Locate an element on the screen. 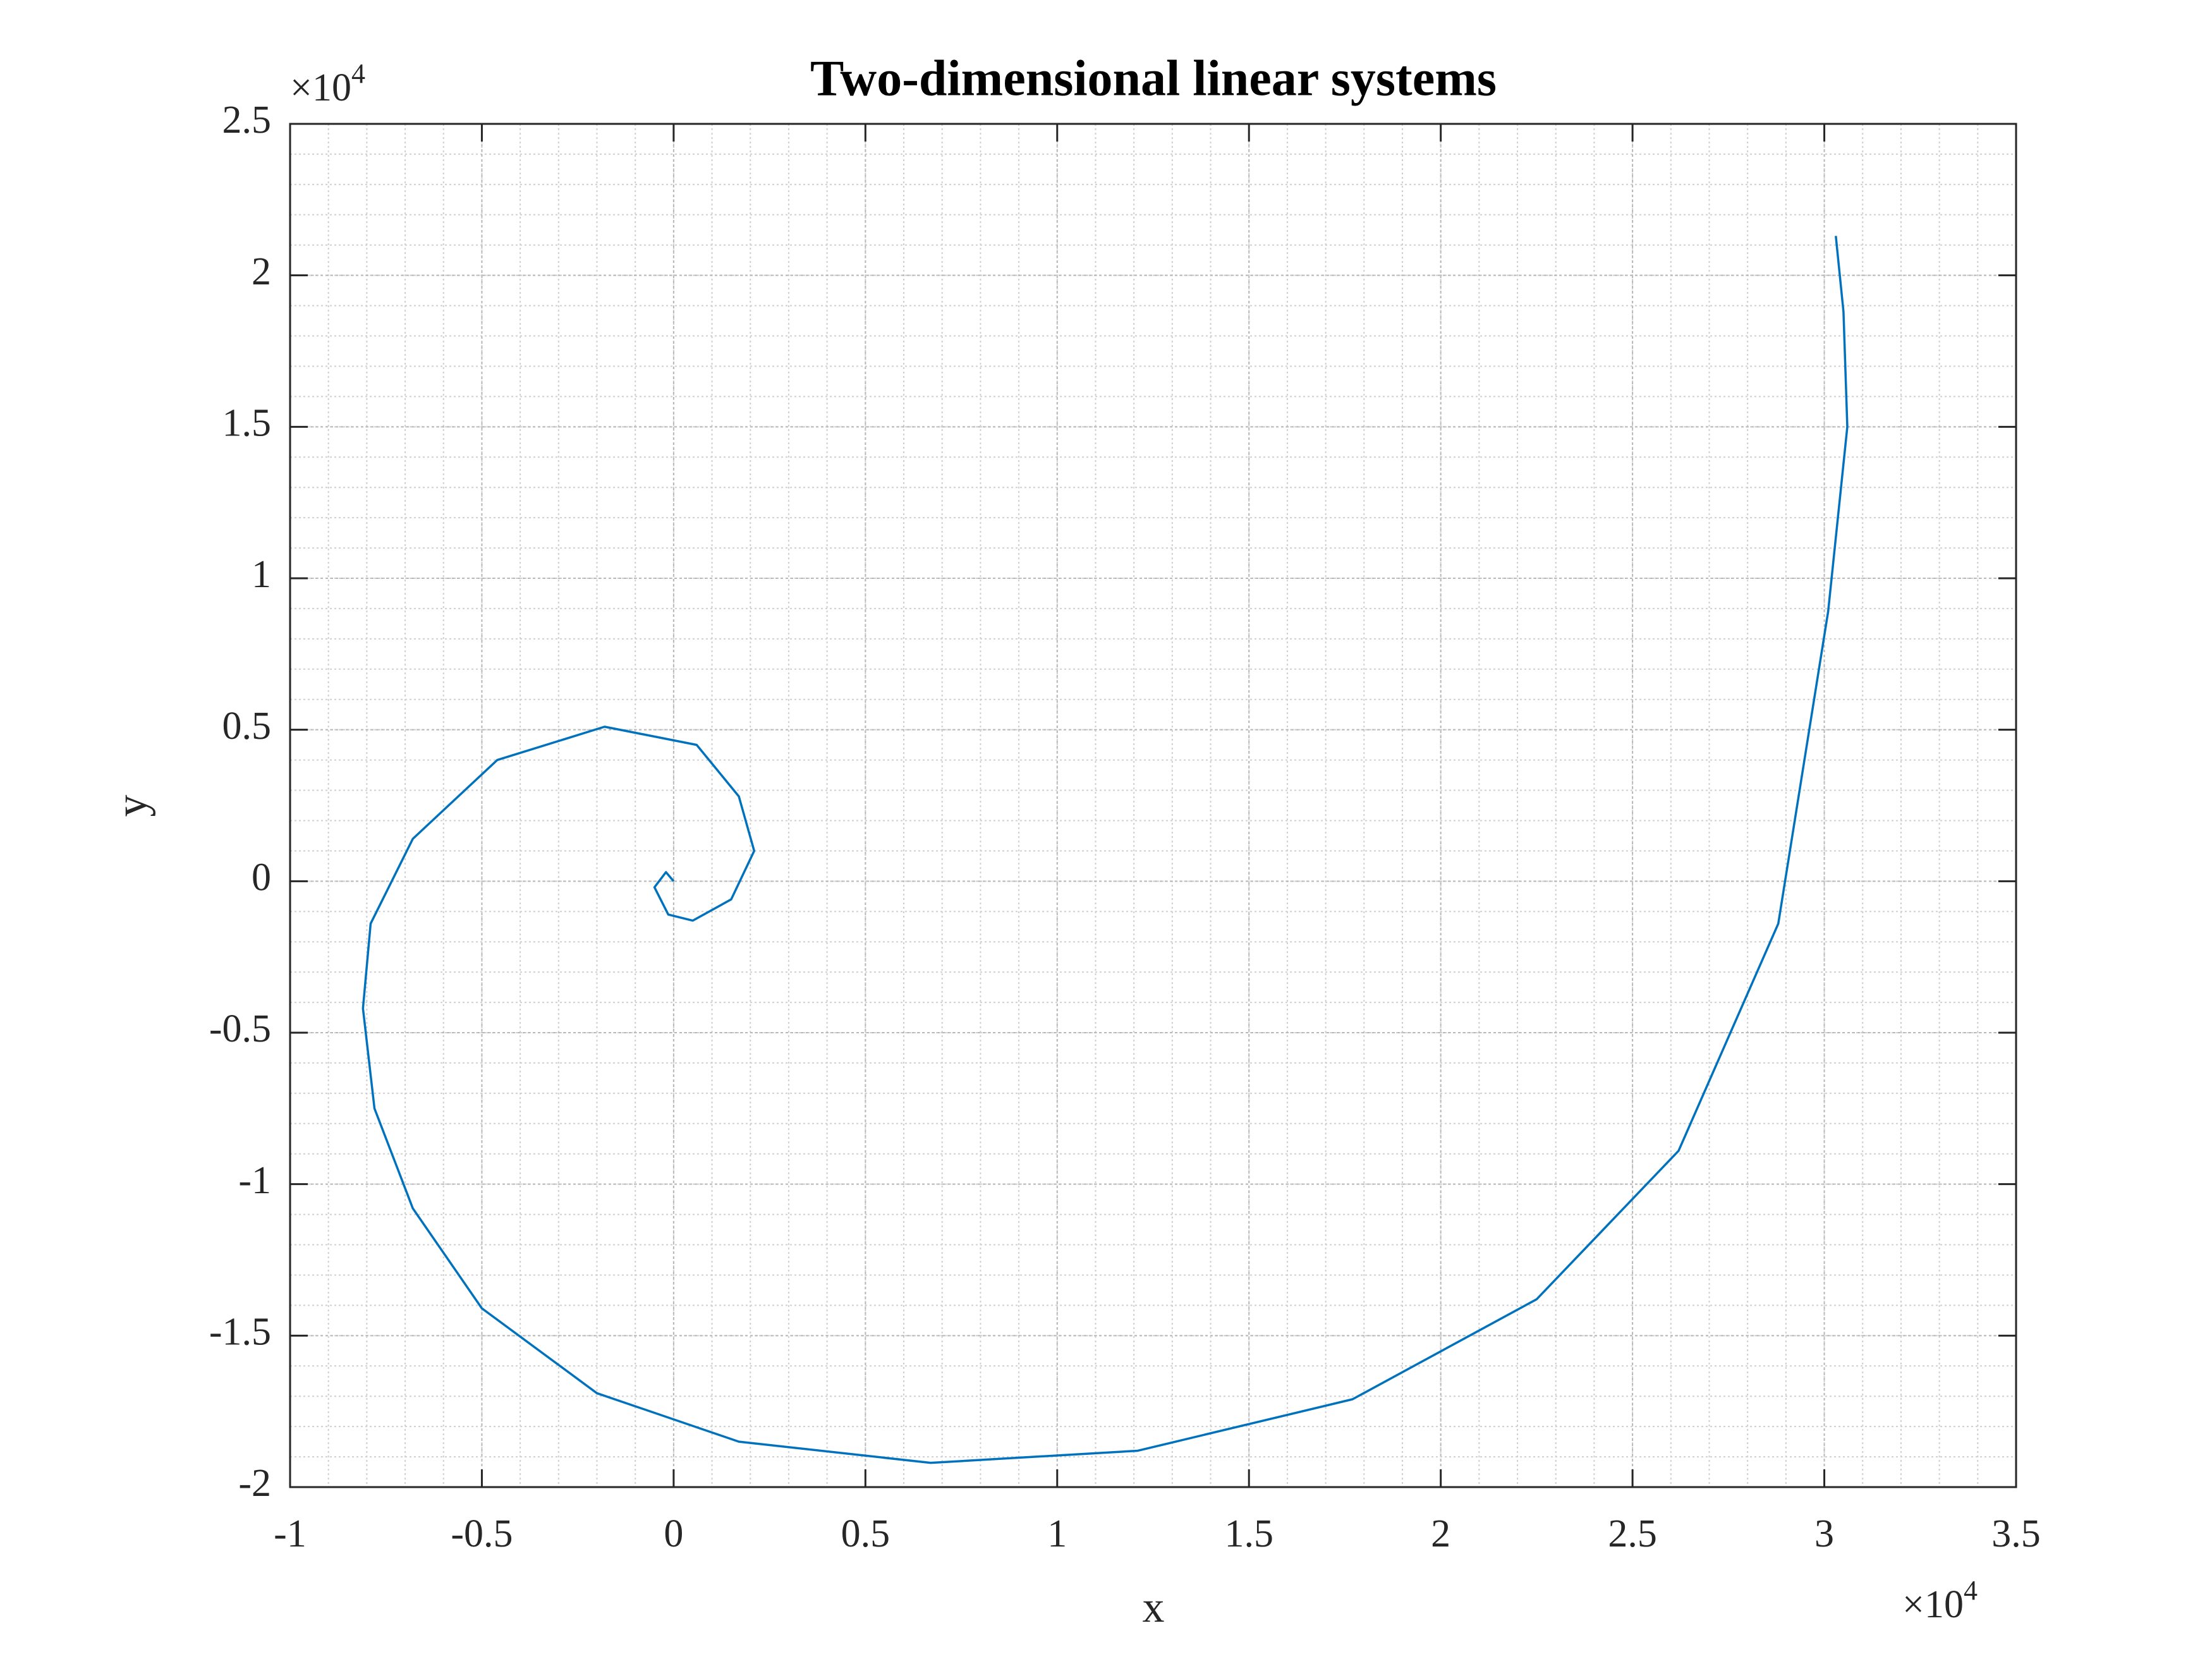  x-tick-label: 0 is located at coordinates (673, 1533).